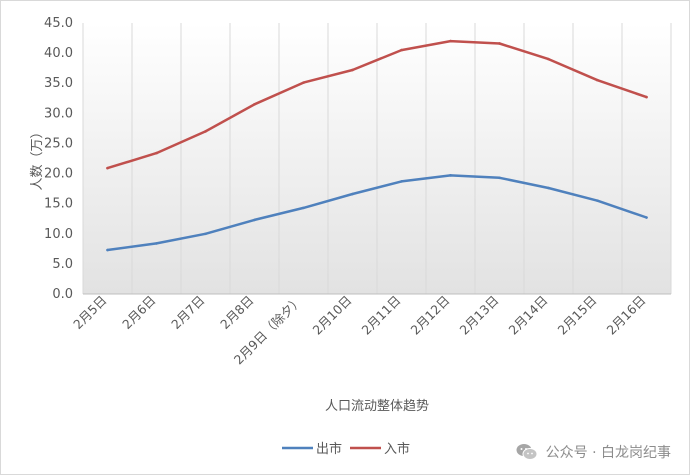 This screenshot has width=690, height=476. What do you see at coordinates (58, 234) in the screenshot?
I see `y-tick-label: 10.0` at bounding box center [58, 234].